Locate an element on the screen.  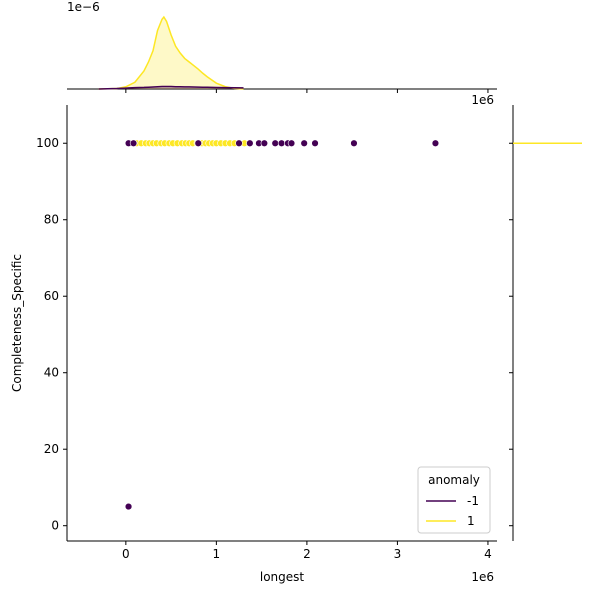
top-marginal-x-offset-label: 1e6 is located at coordinates (482, 100).